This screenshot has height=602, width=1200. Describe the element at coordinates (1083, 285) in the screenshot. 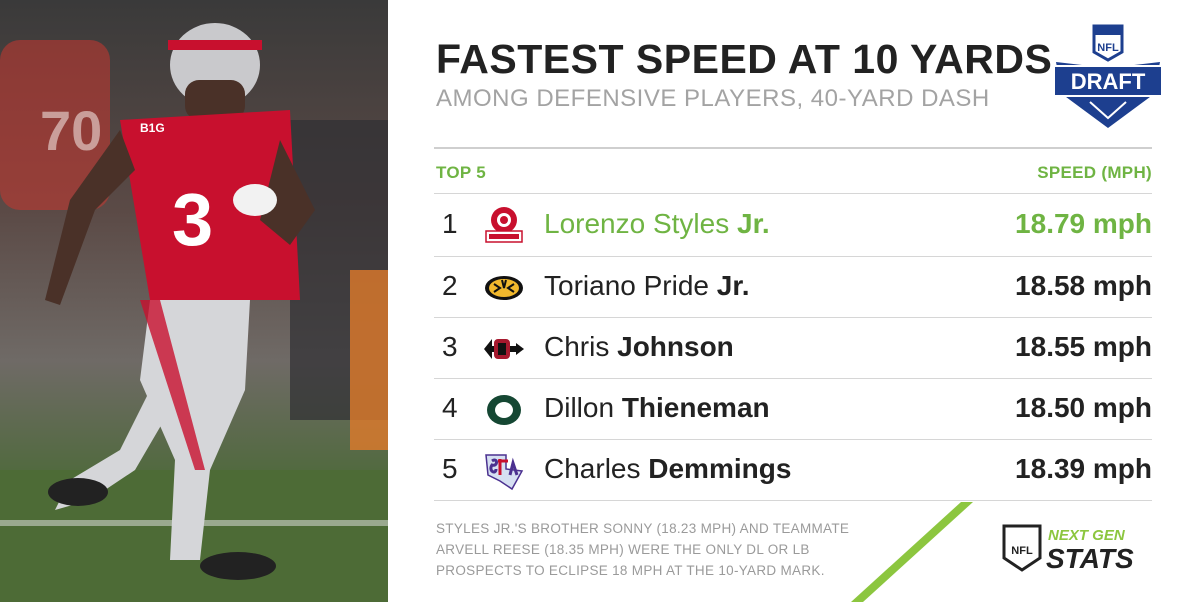

I see `speed-value: 18.58 mph` at that location.